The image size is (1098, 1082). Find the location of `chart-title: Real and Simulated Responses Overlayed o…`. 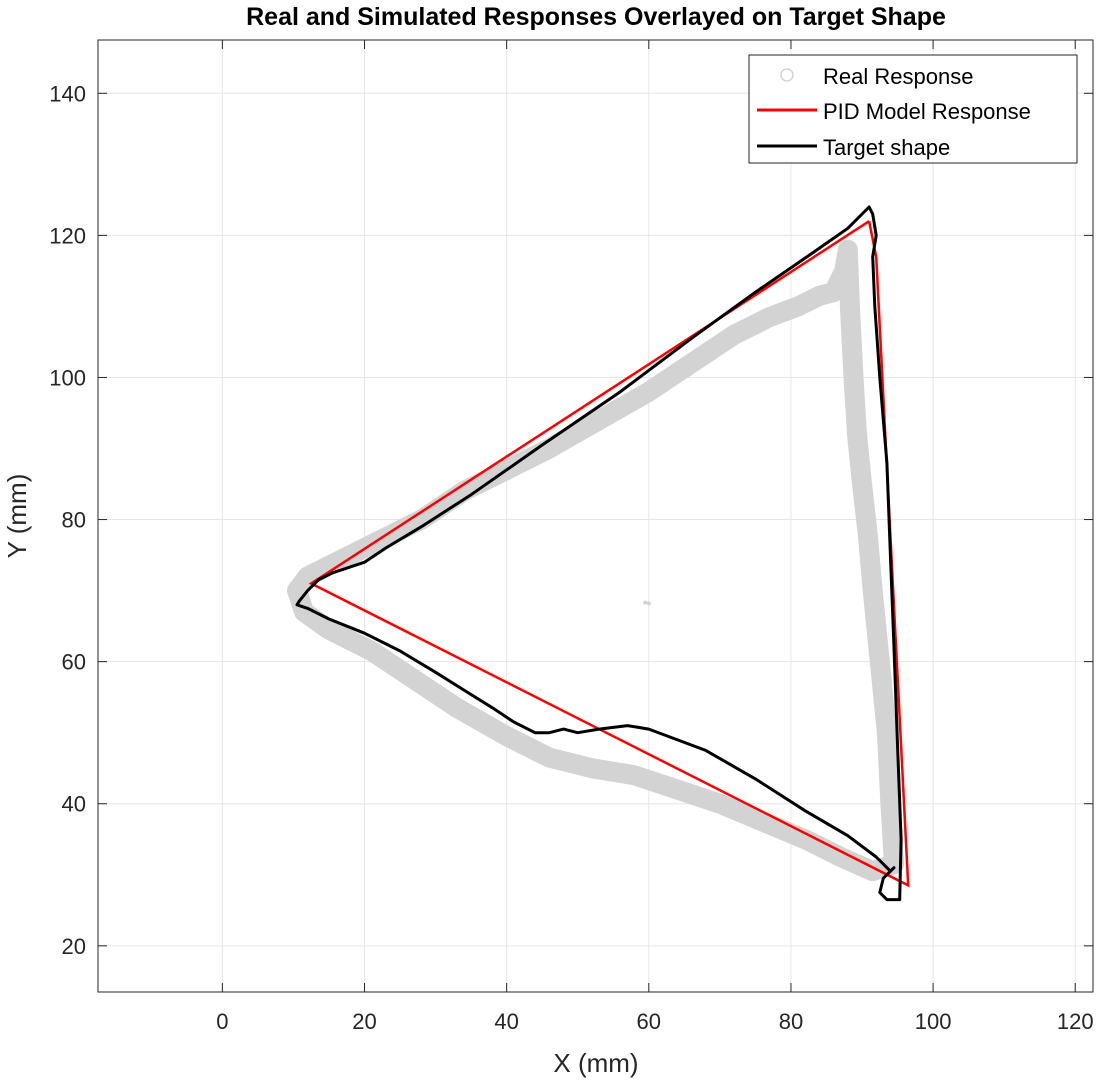

chart-title: Real and Simulated Responses Overlayed o… is located at coordinates (596, 17).